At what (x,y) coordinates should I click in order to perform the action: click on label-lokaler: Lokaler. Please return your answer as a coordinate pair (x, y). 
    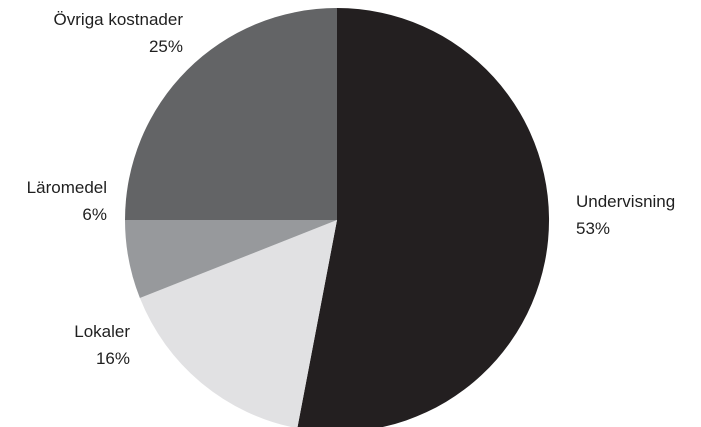
    Looking at the image, I should click on (102, 331).